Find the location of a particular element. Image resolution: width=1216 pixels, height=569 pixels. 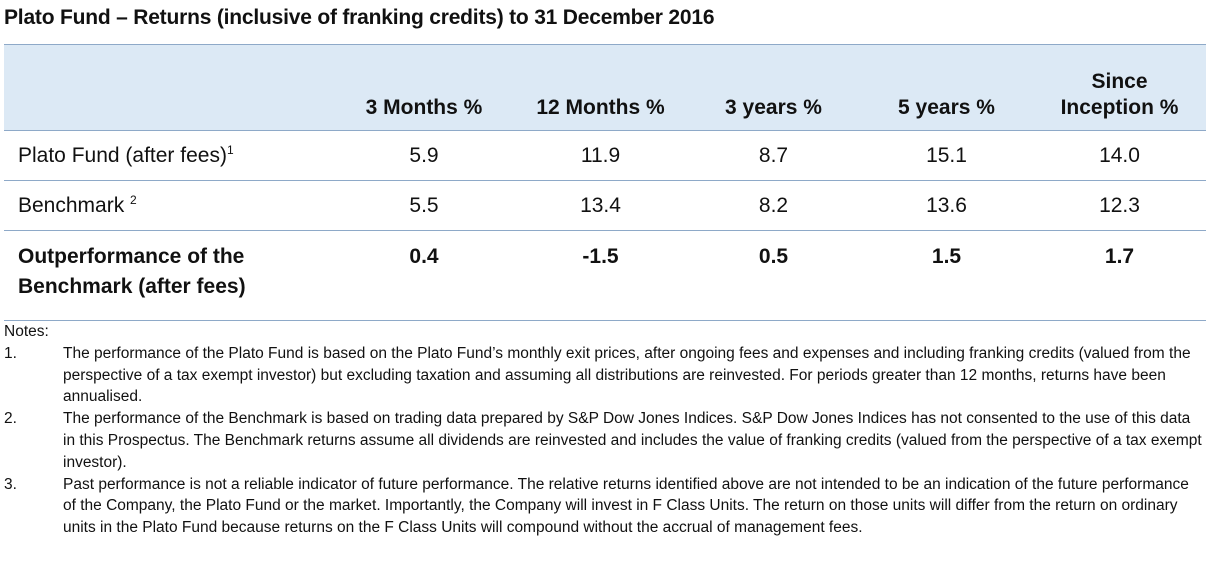

header-since-line2: Inception % is located at coordinates (1119, 107).